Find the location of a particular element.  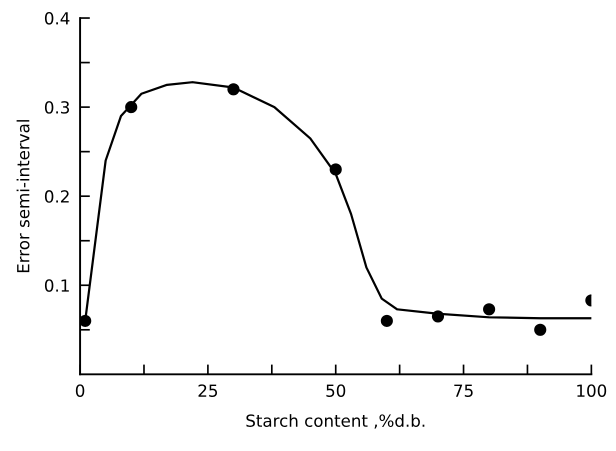

x-tick-label: 100 is located at coordinates (591, 390).